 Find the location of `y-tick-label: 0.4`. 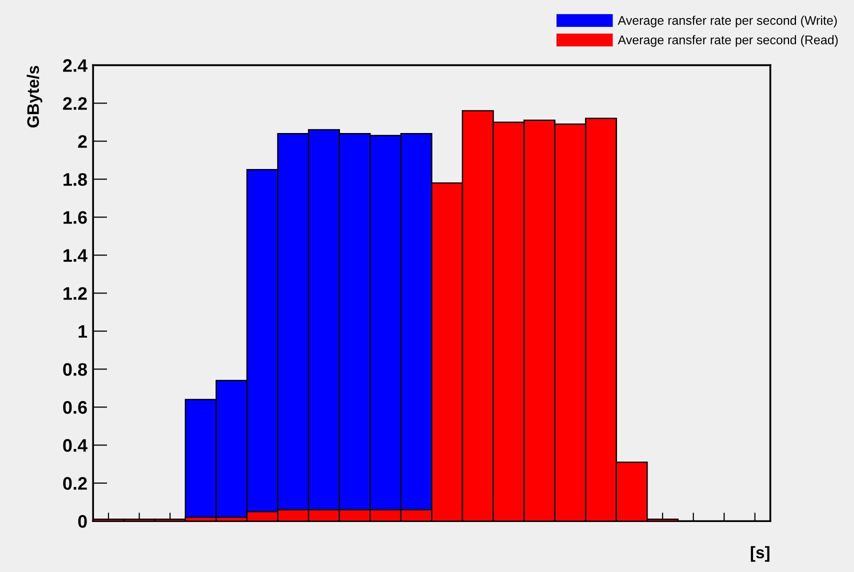

y-tick-label: 0.4 is located at coordinates (75, 445).